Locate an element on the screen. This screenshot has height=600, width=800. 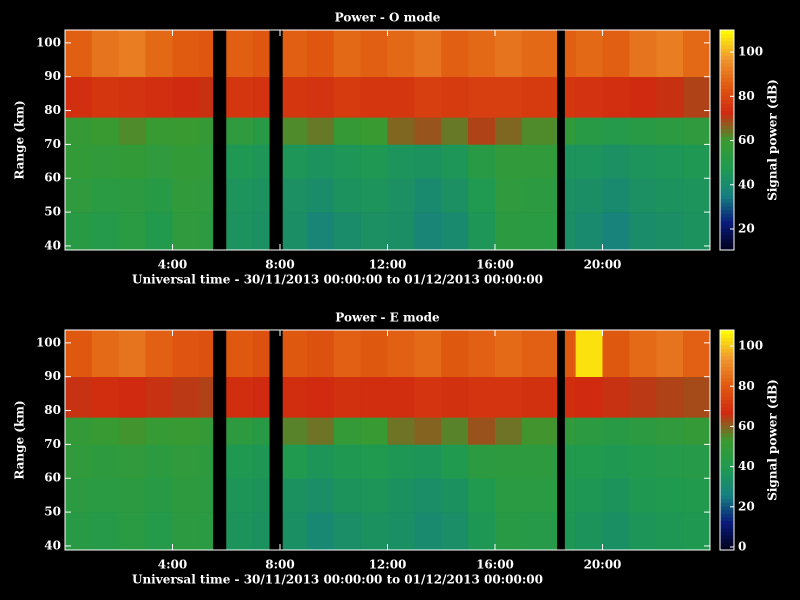
colorbar-label: Signal power (dB) is located at coordinates (773, 440).